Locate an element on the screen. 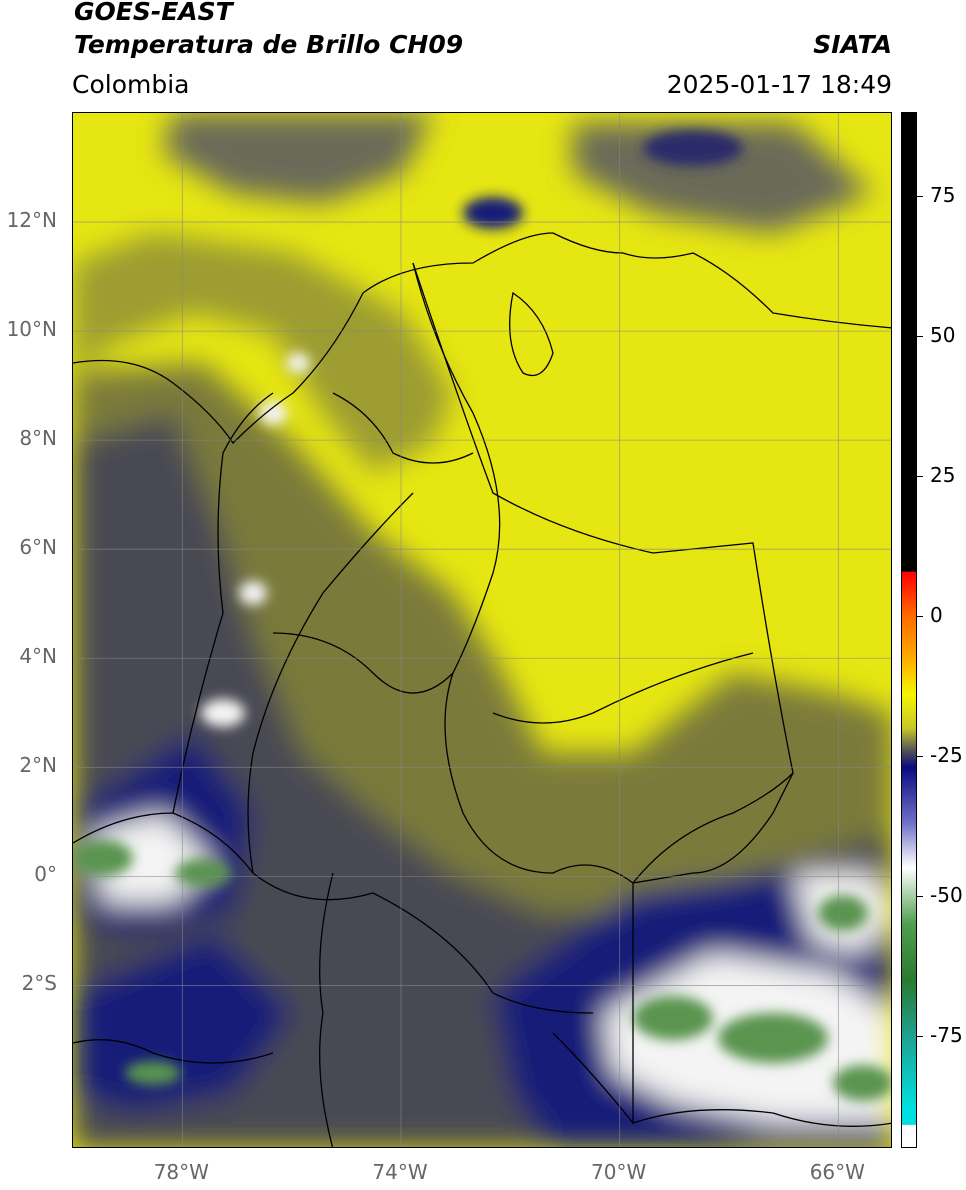 This screenshot has height=1190, width=966. satellite-title: GOES-EAST is located at coordinates (153, 13).